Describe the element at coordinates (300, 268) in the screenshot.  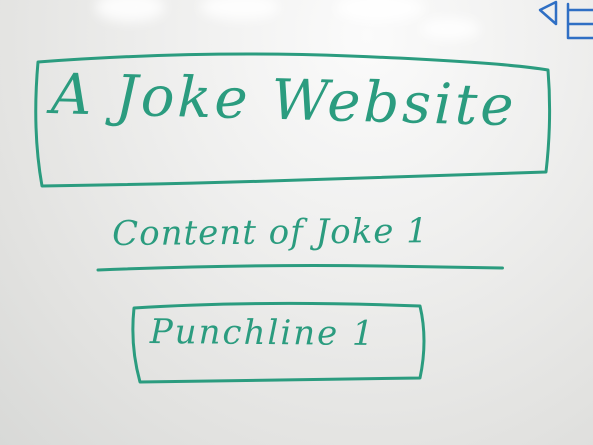
I see `content-underline` at that location.